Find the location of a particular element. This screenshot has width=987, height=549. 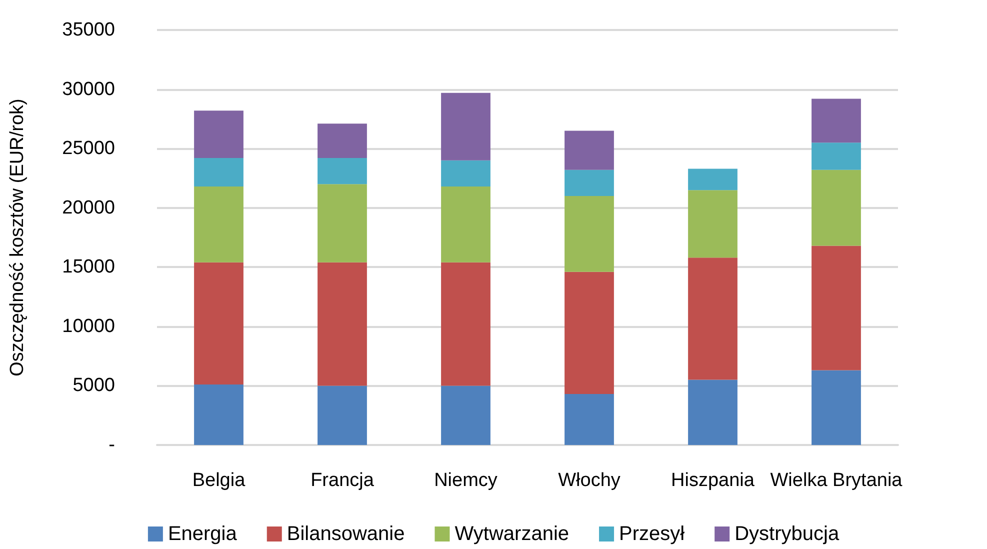

y-tick-label: 20000 is located at coordinates (88, 207).